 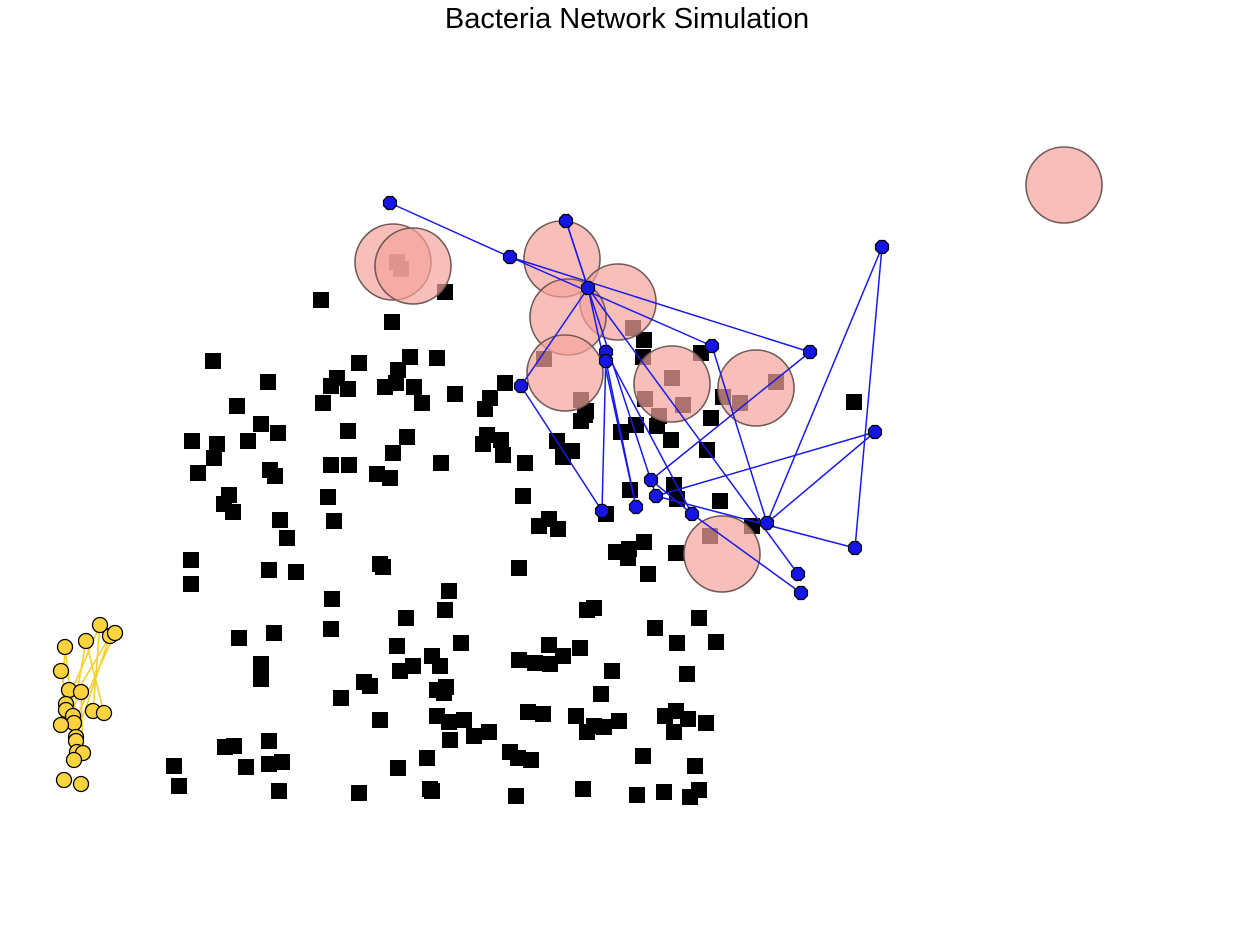 I want to click on yellow-edge, so click(x=93, y=686).